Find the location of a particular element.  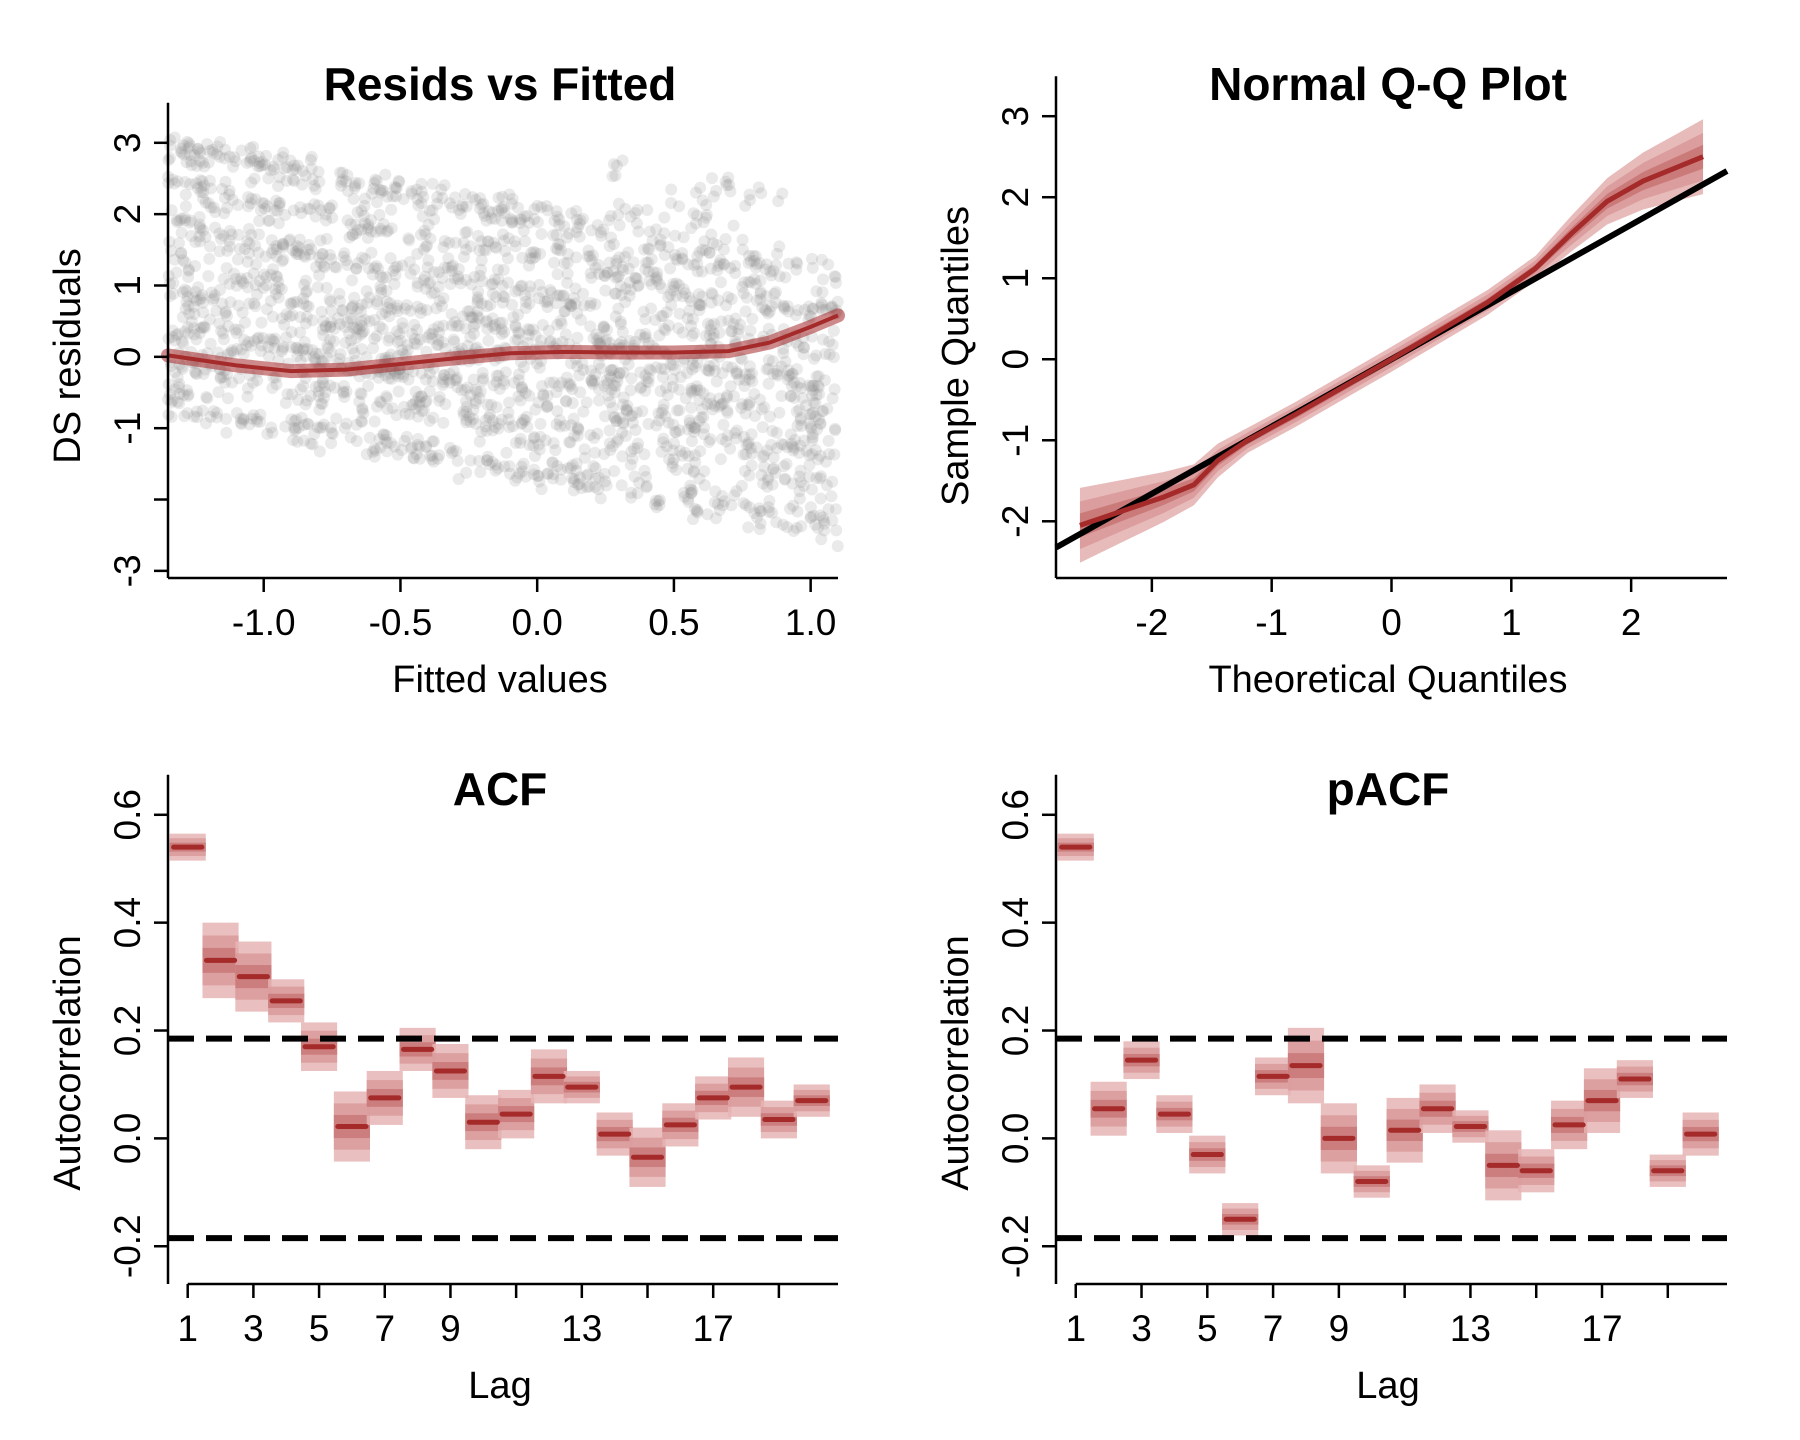

y-tick-label: 3 is located at coordinates (127, 143).